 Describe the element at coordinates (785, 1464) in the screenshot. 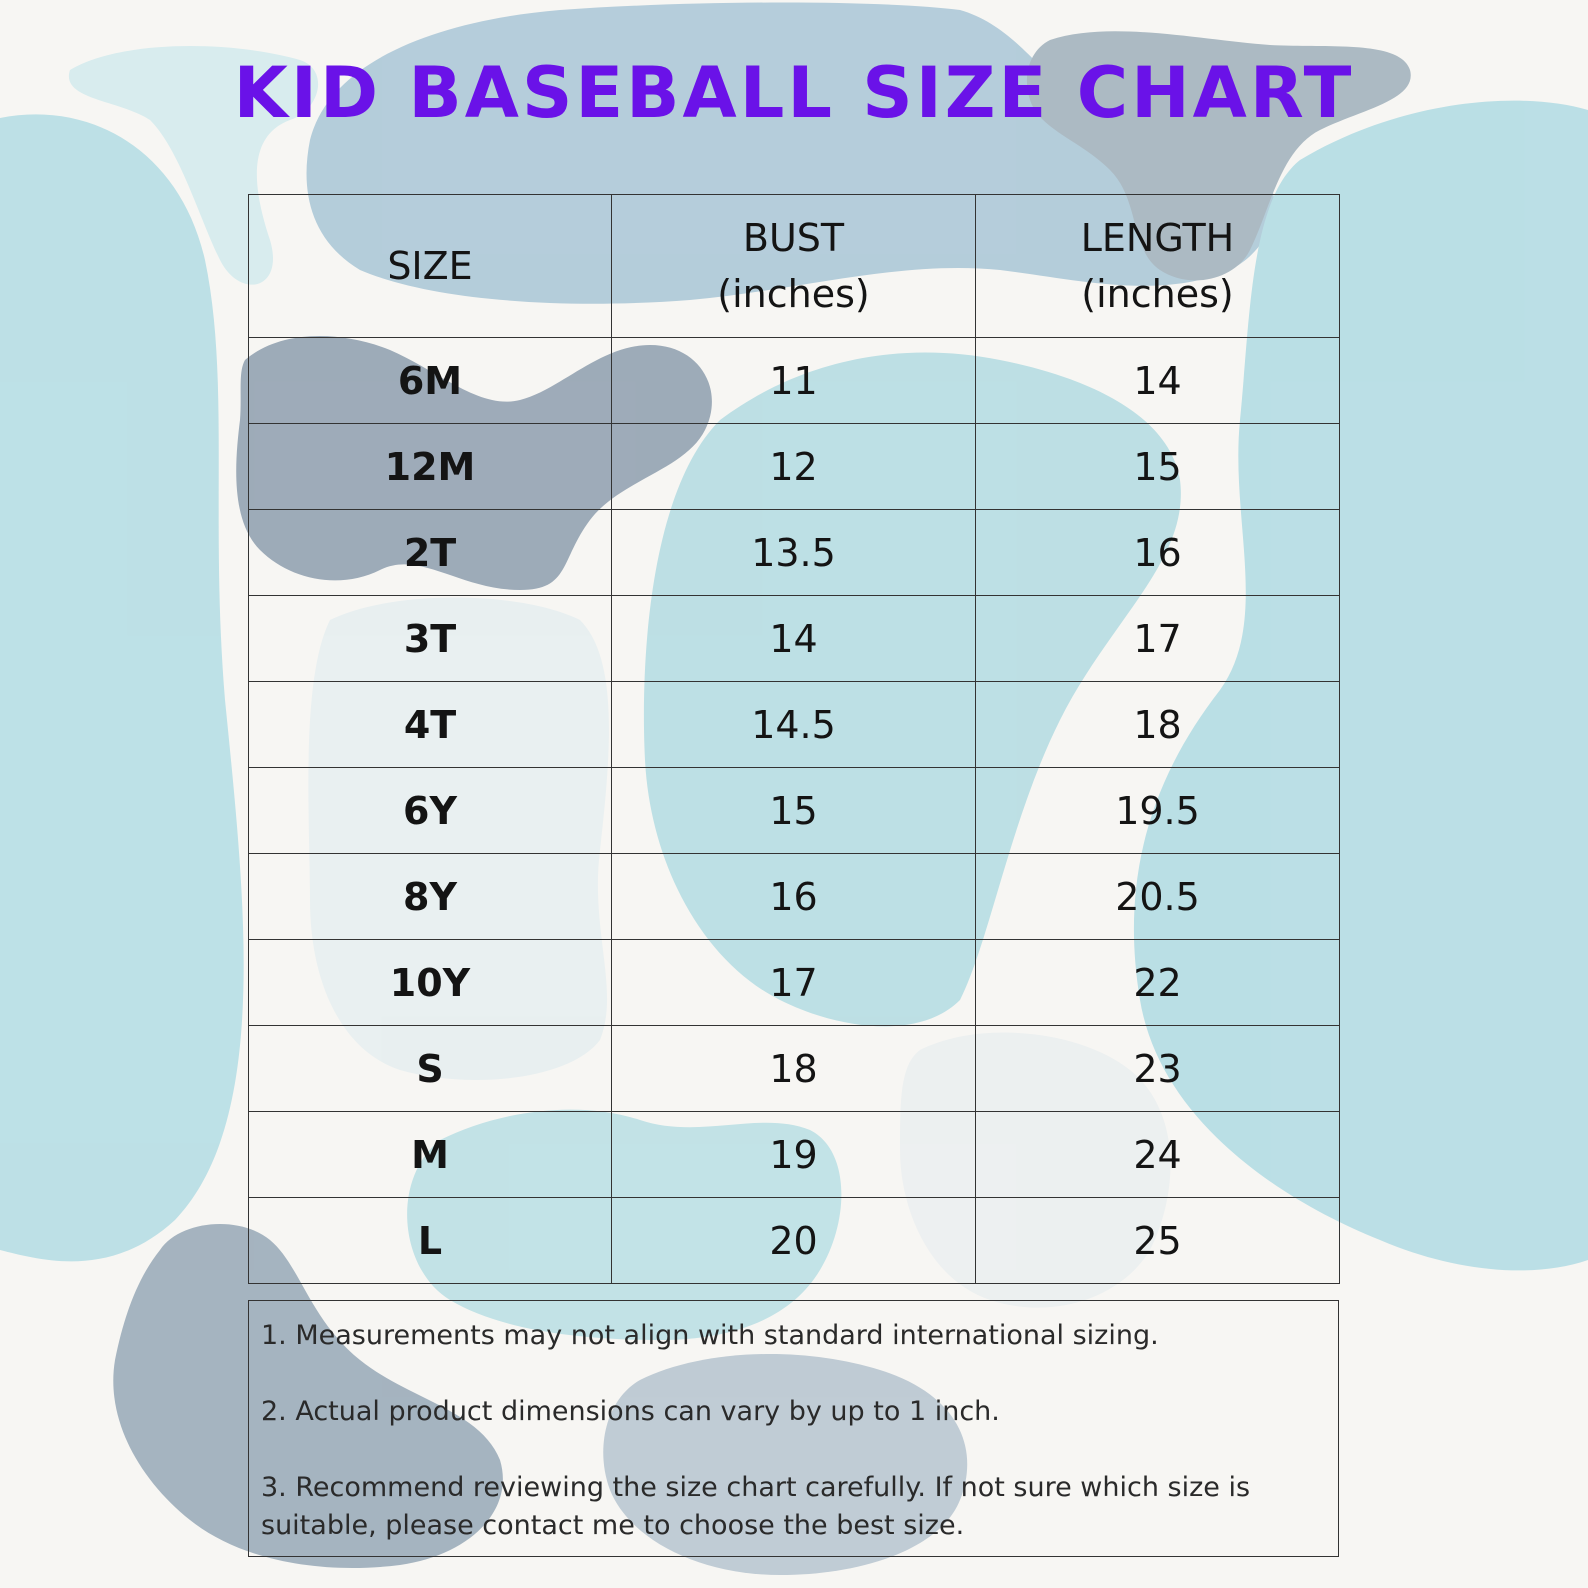

I see `blob-bottom-right` at that location.